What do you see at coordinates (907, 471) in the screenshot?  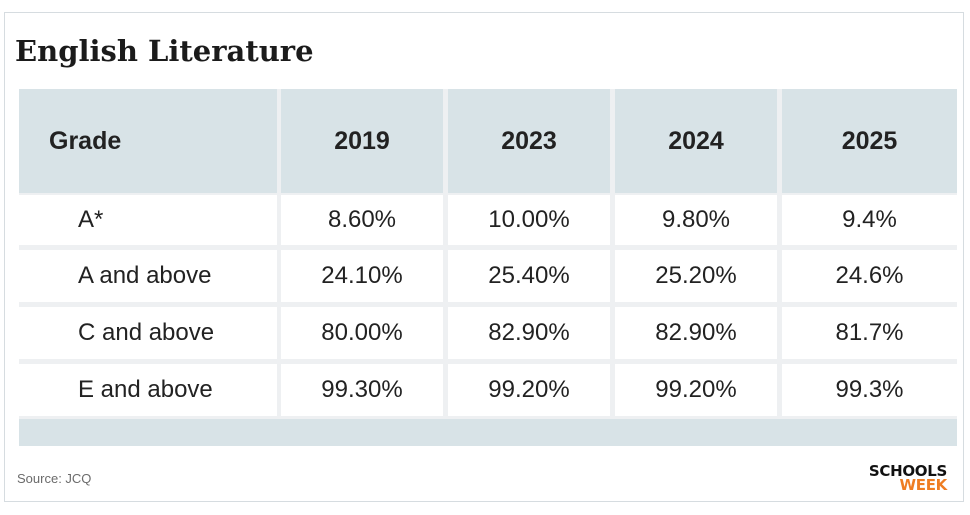 I see `logo-line-1: SCHOOLS` at bounding box center [907, 471].